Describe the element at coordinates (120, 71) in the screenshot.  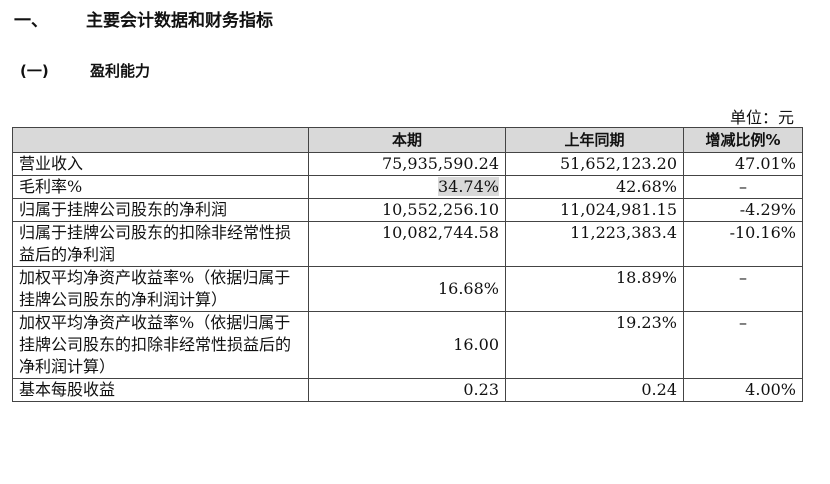
I see `subsection-title: 盈利能力` at that location.